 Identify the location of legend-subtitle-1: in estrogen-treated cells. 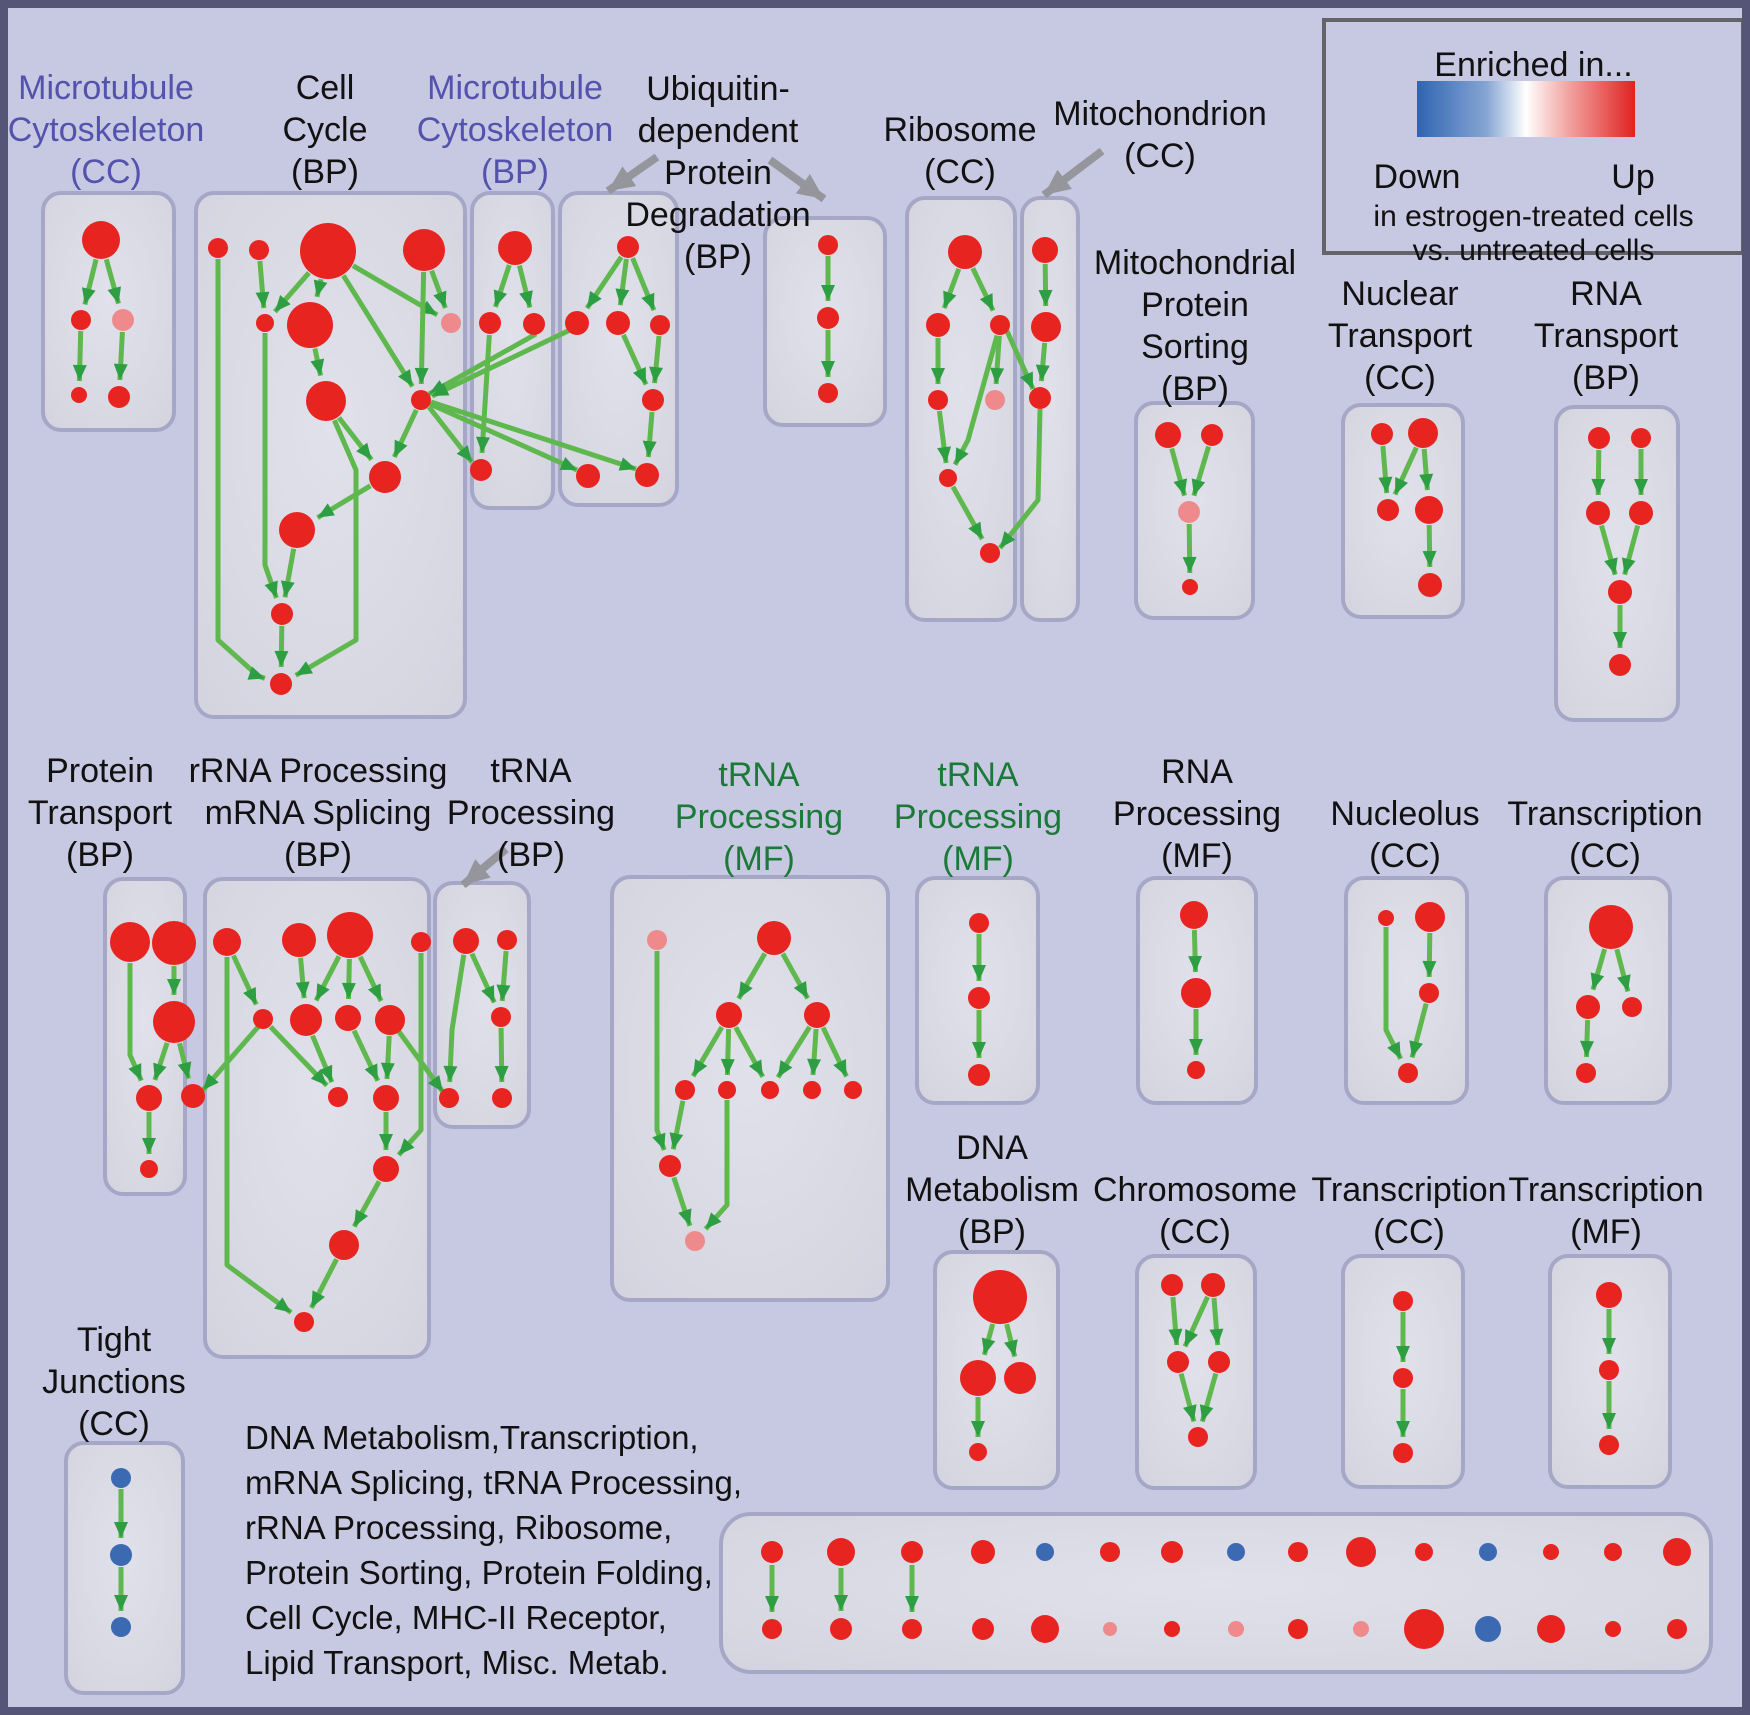
(1533, 216).